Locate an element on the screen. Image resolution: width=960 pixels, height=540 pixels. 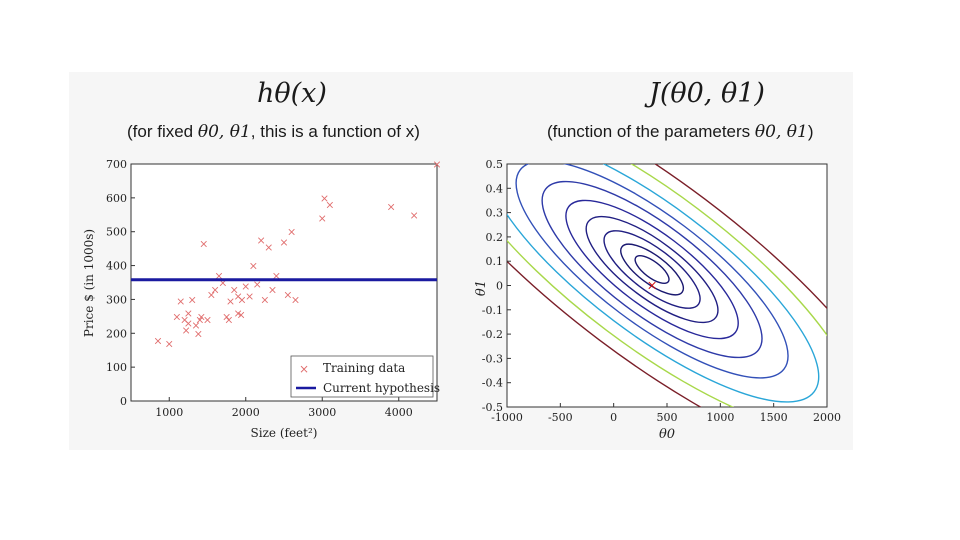
right-subtitle-math: θ0, θ1 is located at coordinates (781, 132).